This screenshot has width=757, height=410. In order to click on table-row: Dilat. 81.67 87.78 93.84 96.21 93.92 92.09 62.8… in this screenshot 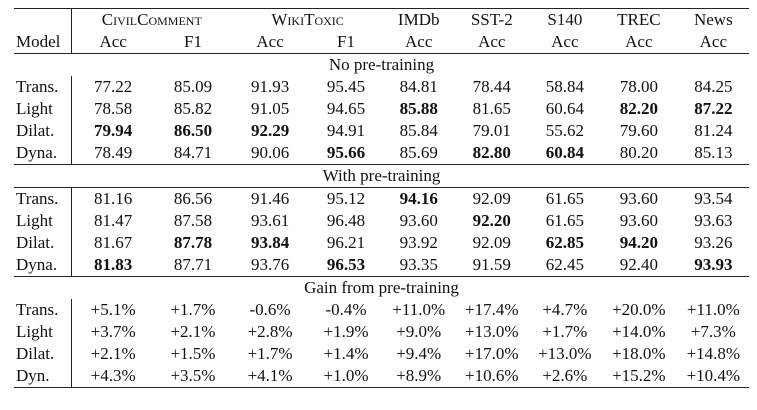, I will do `click(381, 243)`.